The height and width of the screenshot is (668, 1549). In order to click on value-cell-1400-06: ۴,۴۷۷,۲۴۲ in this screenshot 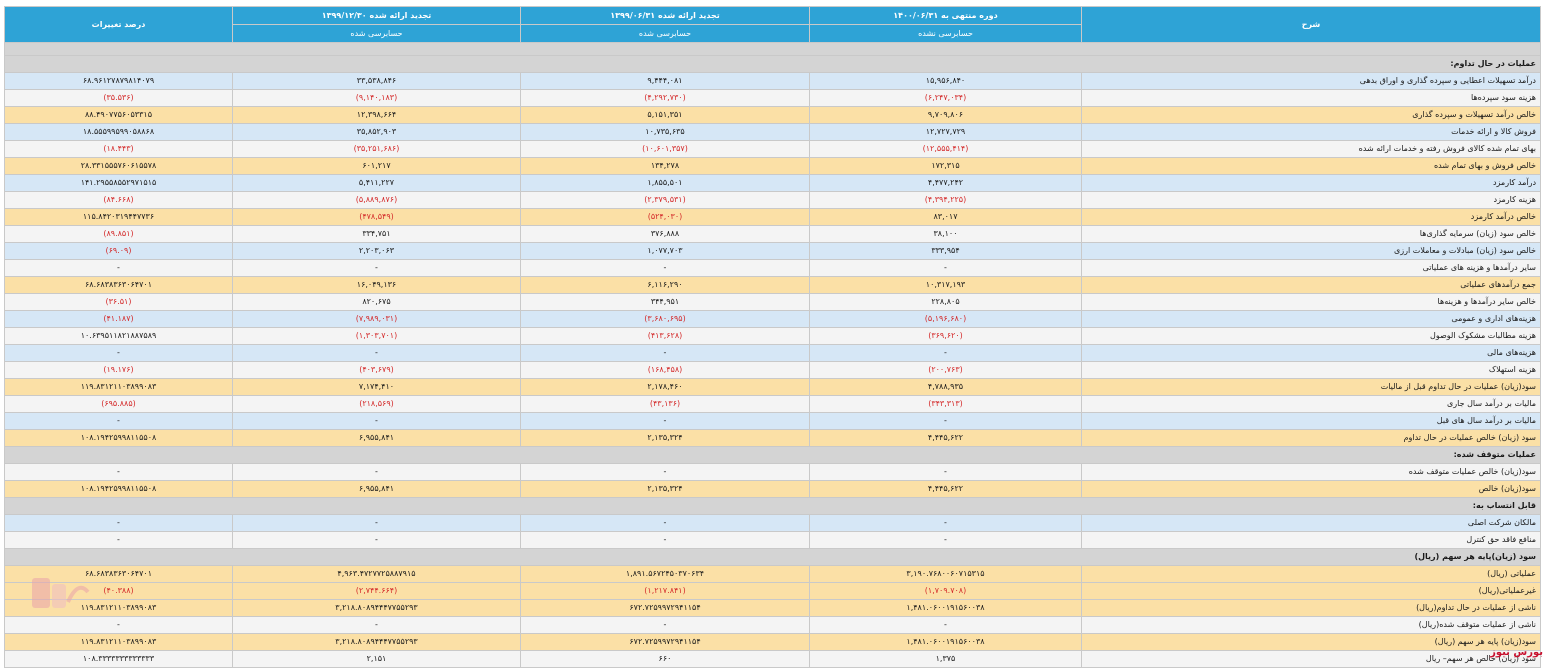, I will do `click(945, 183)`.